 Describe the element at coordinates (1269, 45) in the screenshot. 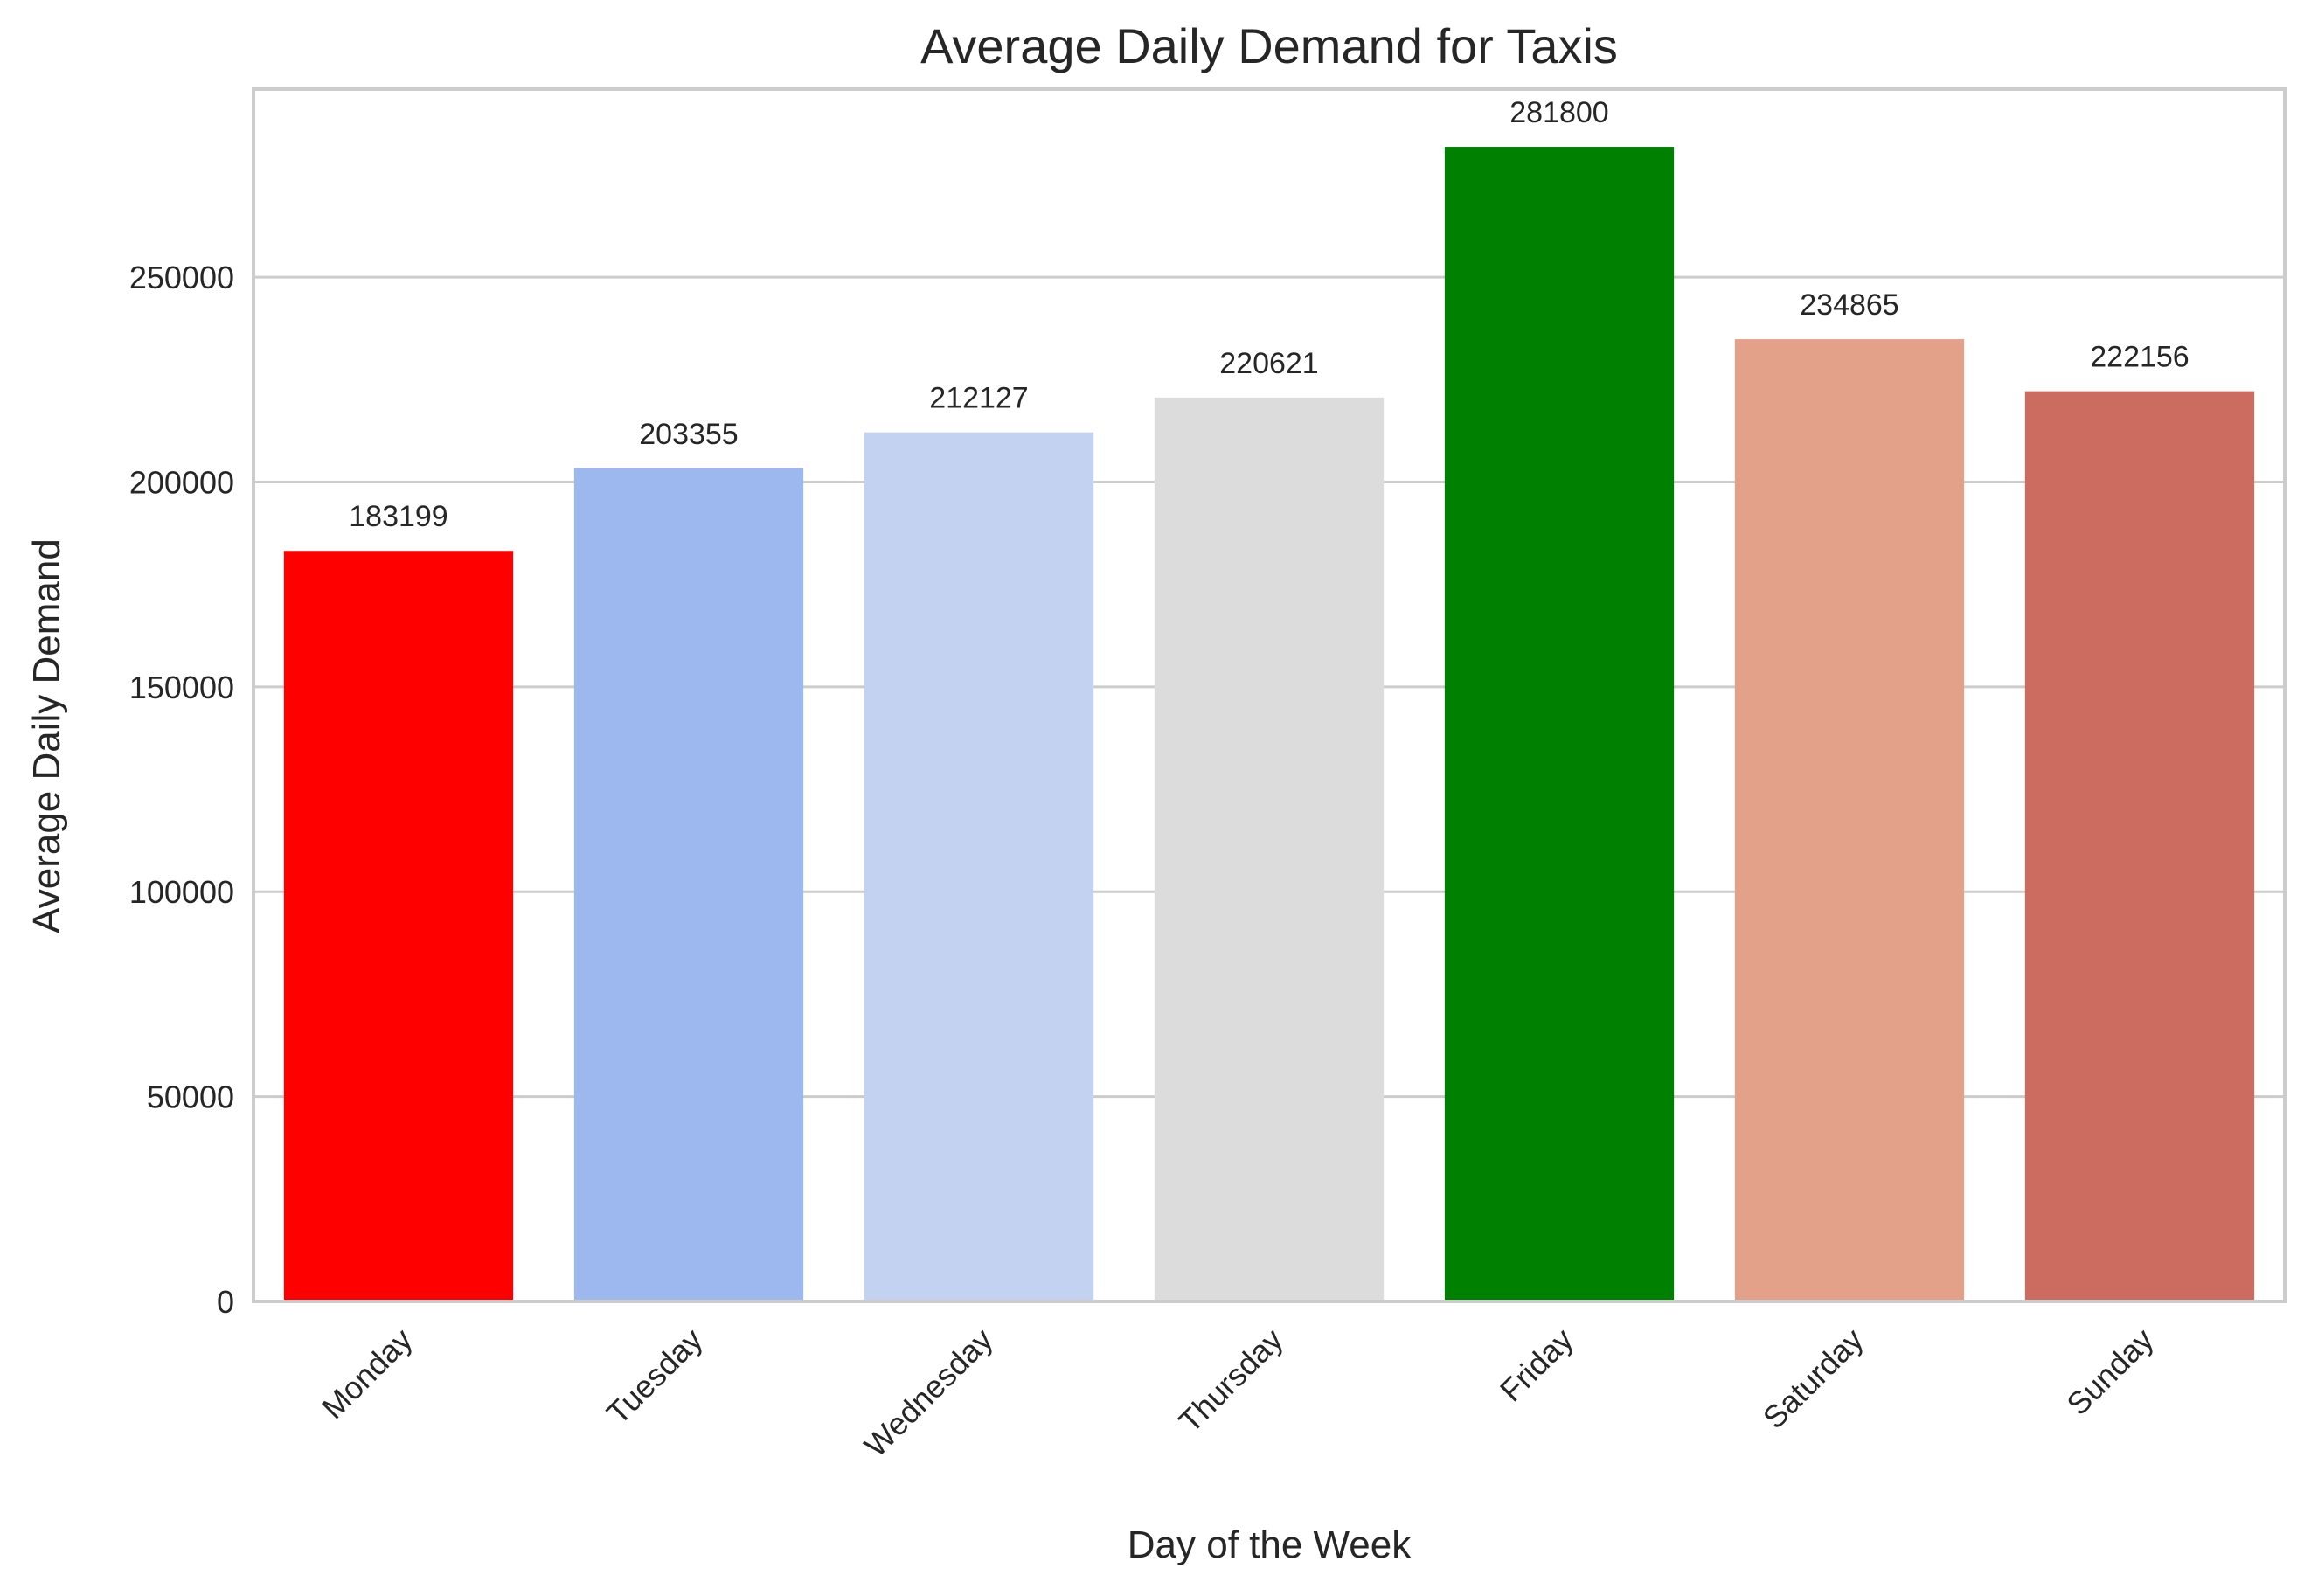

I see `chart-title: Average Daily Demand for Taxis` at that location.